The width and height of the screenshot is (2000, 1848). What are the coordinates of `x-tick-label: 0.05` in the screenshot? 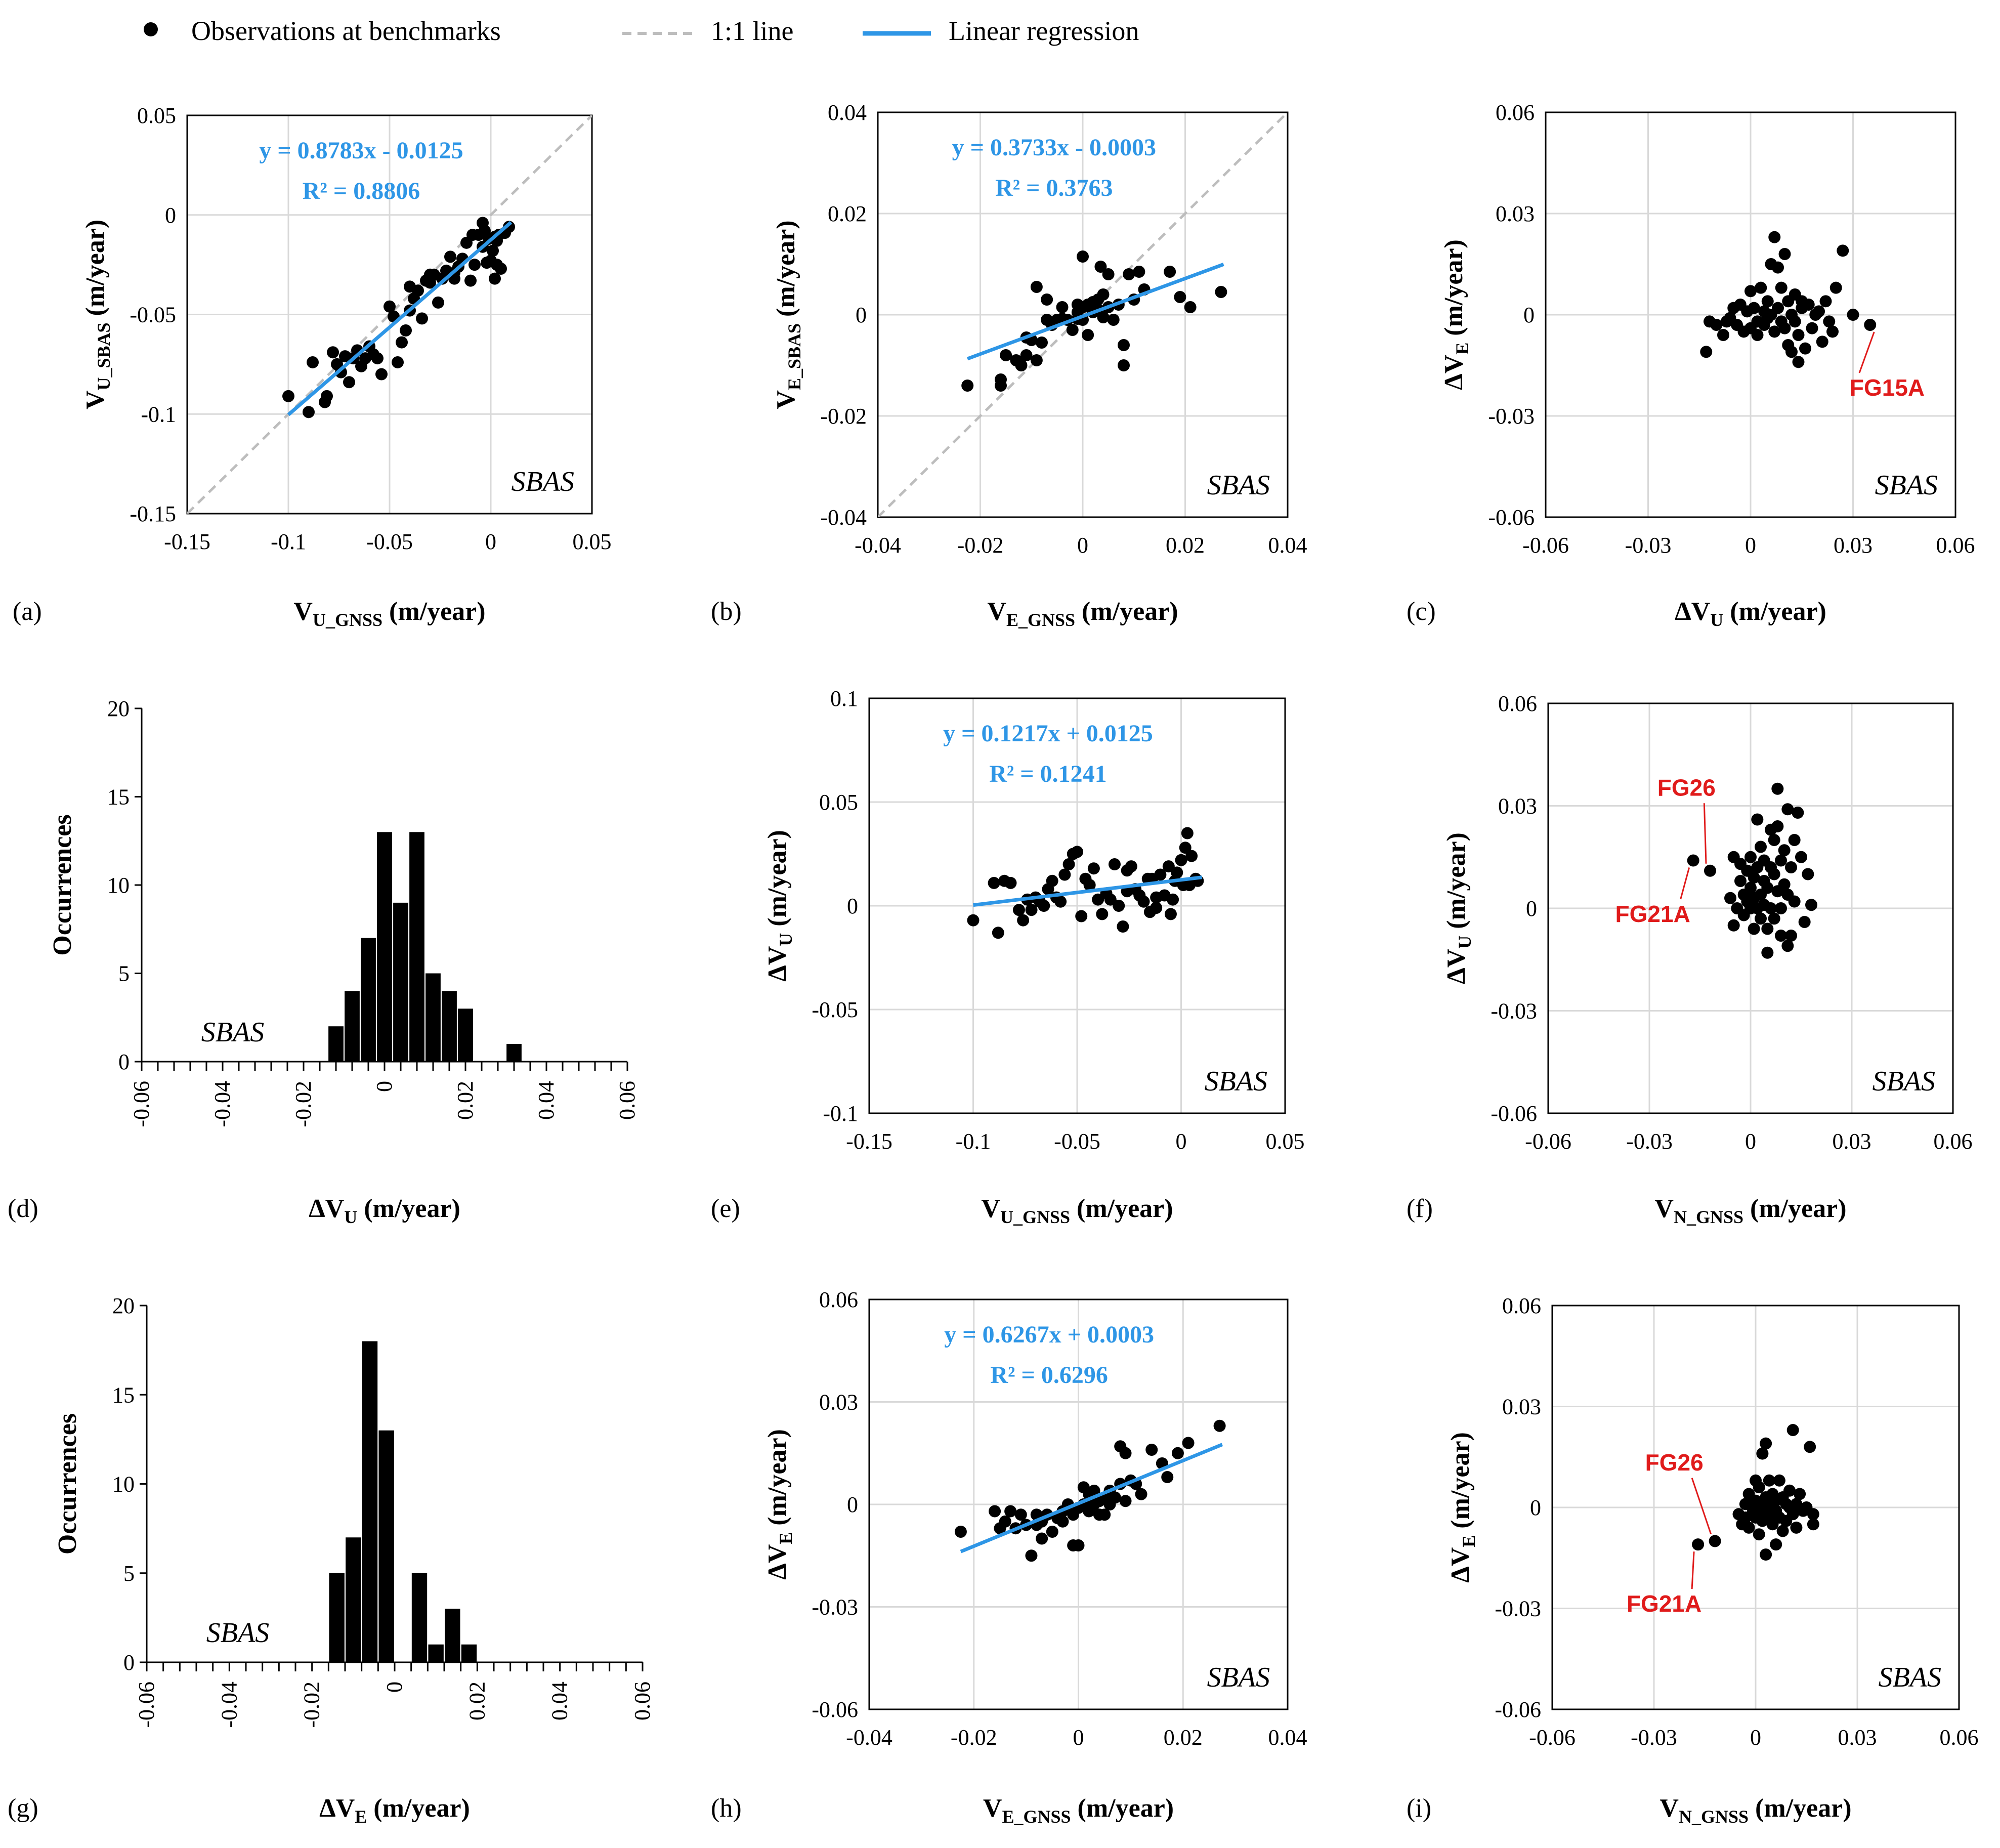 It's located at (1286, 1141).